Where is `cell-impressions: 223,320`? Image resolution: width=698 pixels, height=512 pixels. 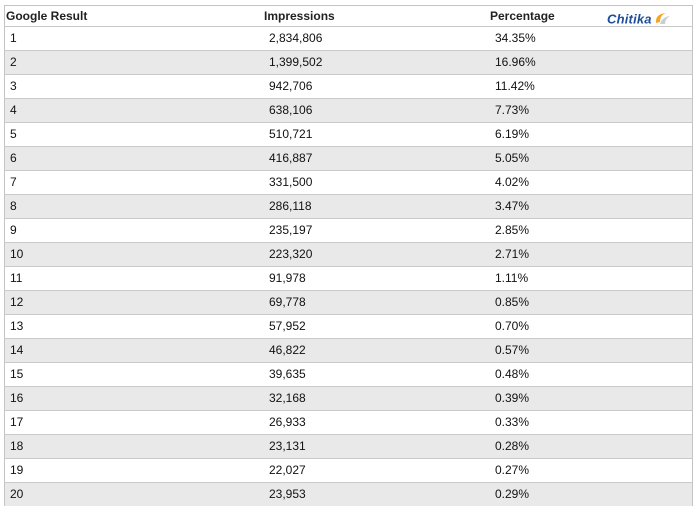 cell-impressions: 223,320 is located at coordinates (291, 254).